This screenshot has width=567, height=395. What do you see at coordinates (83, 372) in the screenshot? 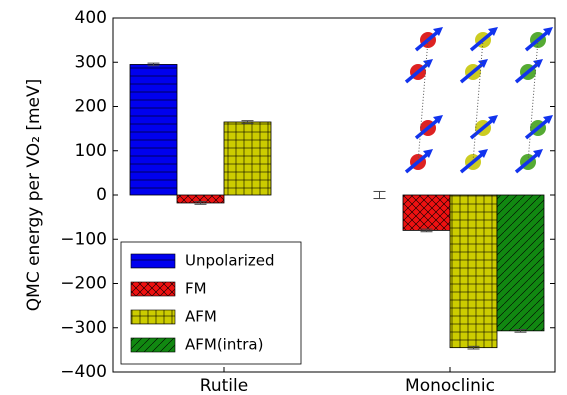
I see `y-tick-label: −400` at bounding box center [83, 372].